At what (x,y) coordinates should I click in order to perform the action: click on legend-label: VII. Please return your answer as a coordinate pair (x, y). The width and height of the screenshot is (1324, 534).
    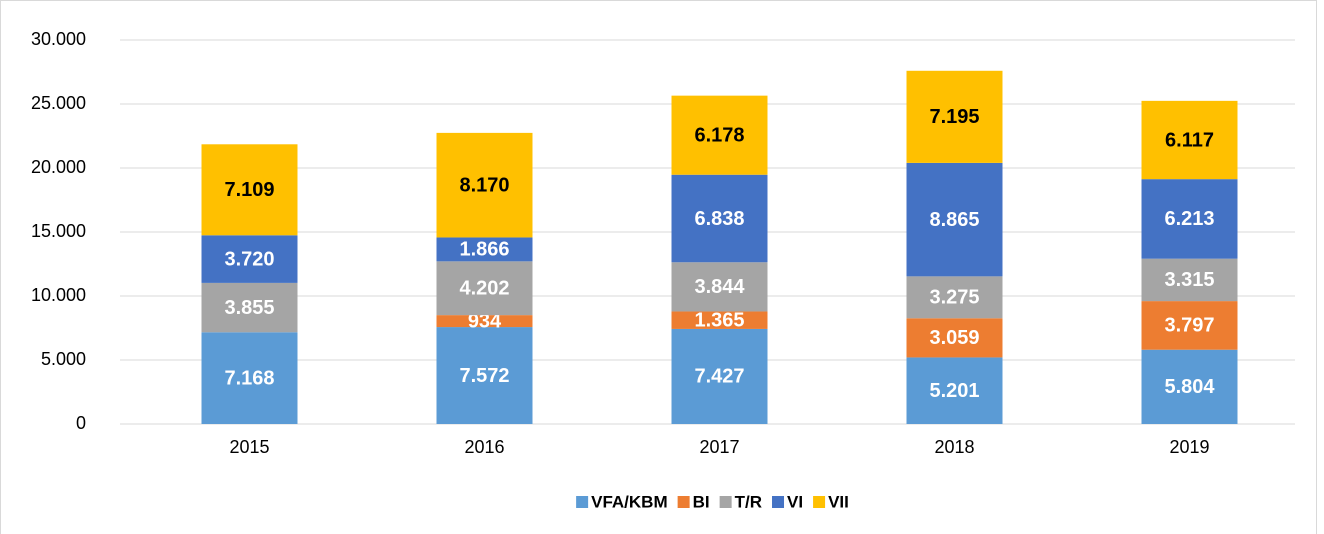
    Looking at the image, I should click on (838, 501).